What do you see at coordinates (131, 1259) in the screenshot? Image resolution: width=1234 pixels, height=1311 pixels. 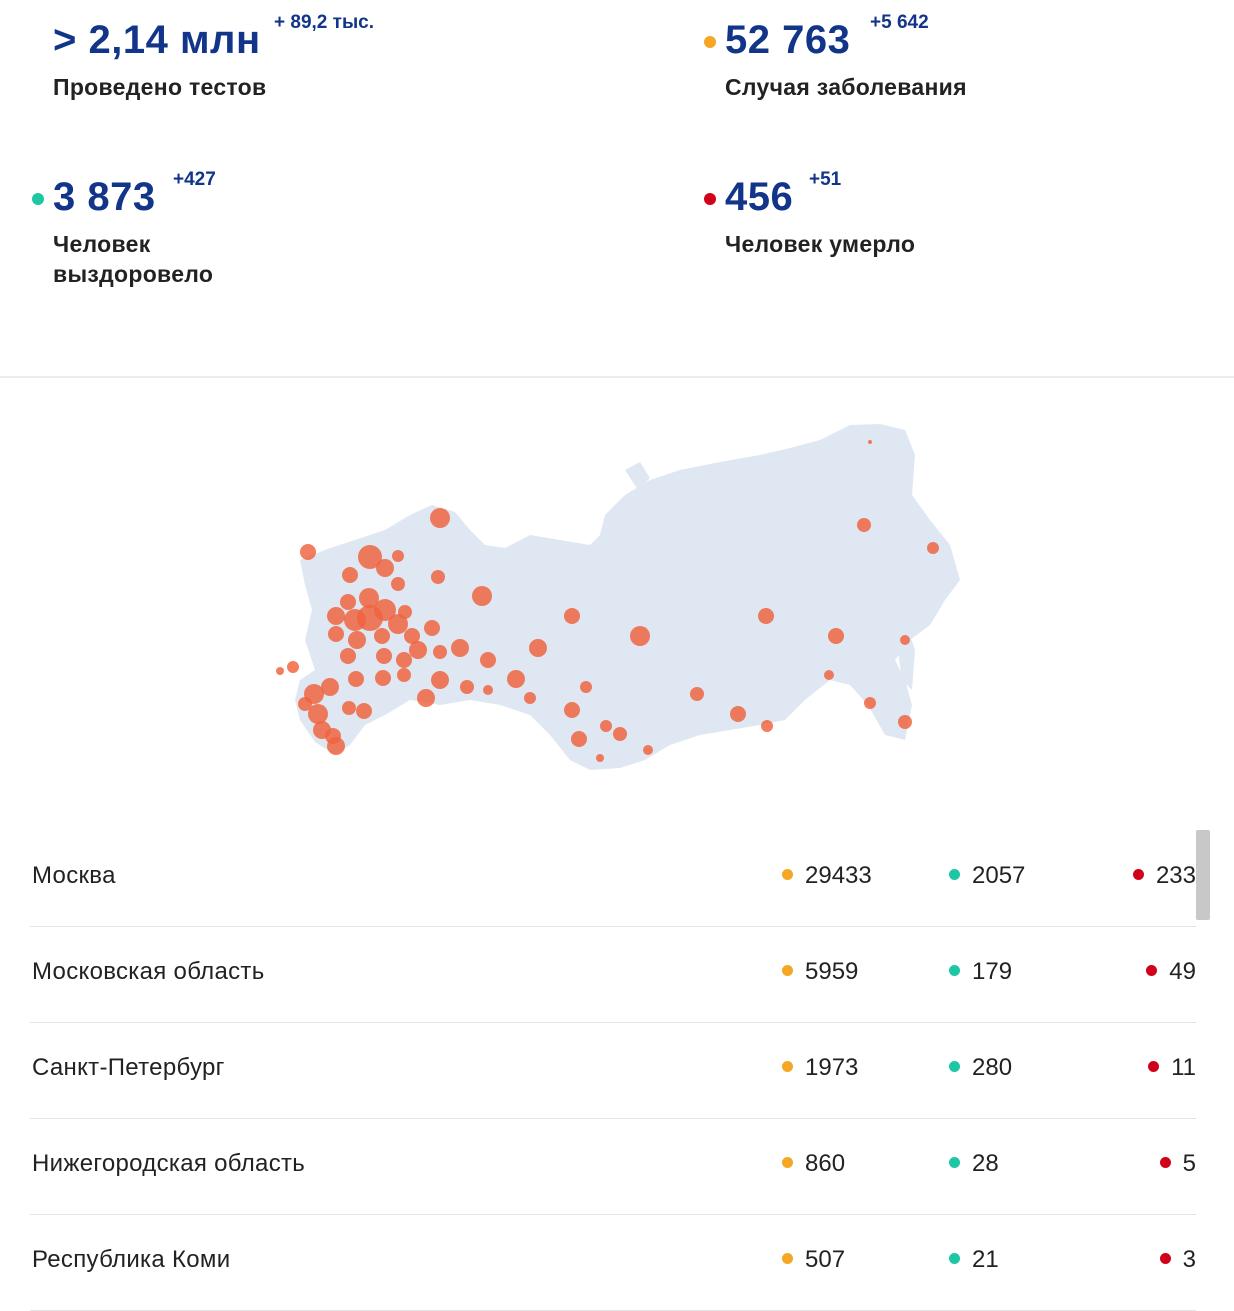 I see `region-name: Республика Коми` at bounding box center [131, 1259].